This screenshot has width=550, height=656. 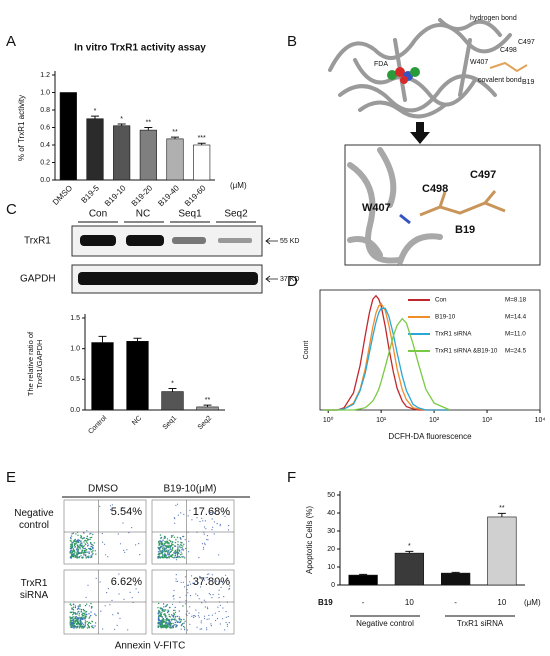 What do you see at coordinates (331, 531) in the screenshot?
I see `y-tick-label: 30` at bounding box center [331, 531].